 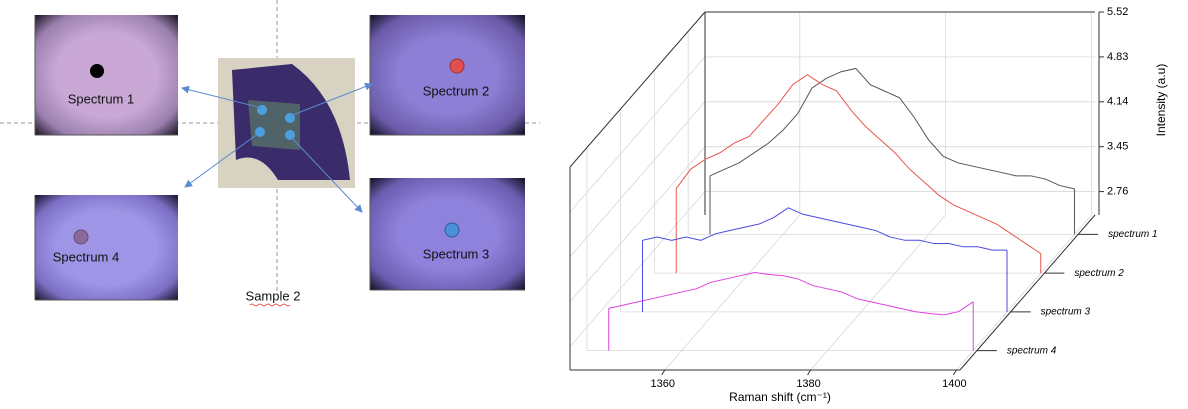 I want to click on sample-label: Sample 2, so click(x=273, y=295).